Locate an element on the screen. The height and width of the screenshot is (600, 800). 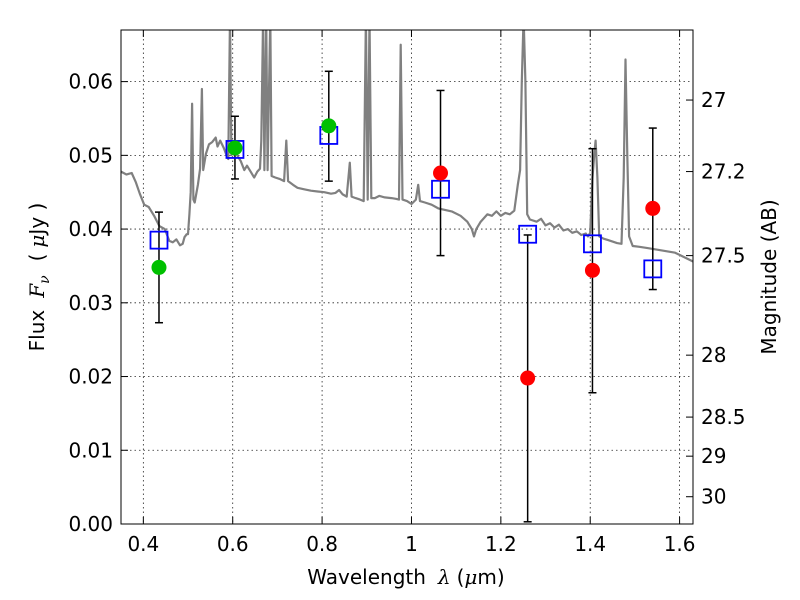
y2-tick-label: 27.5 is located at coordinates (723, 256).